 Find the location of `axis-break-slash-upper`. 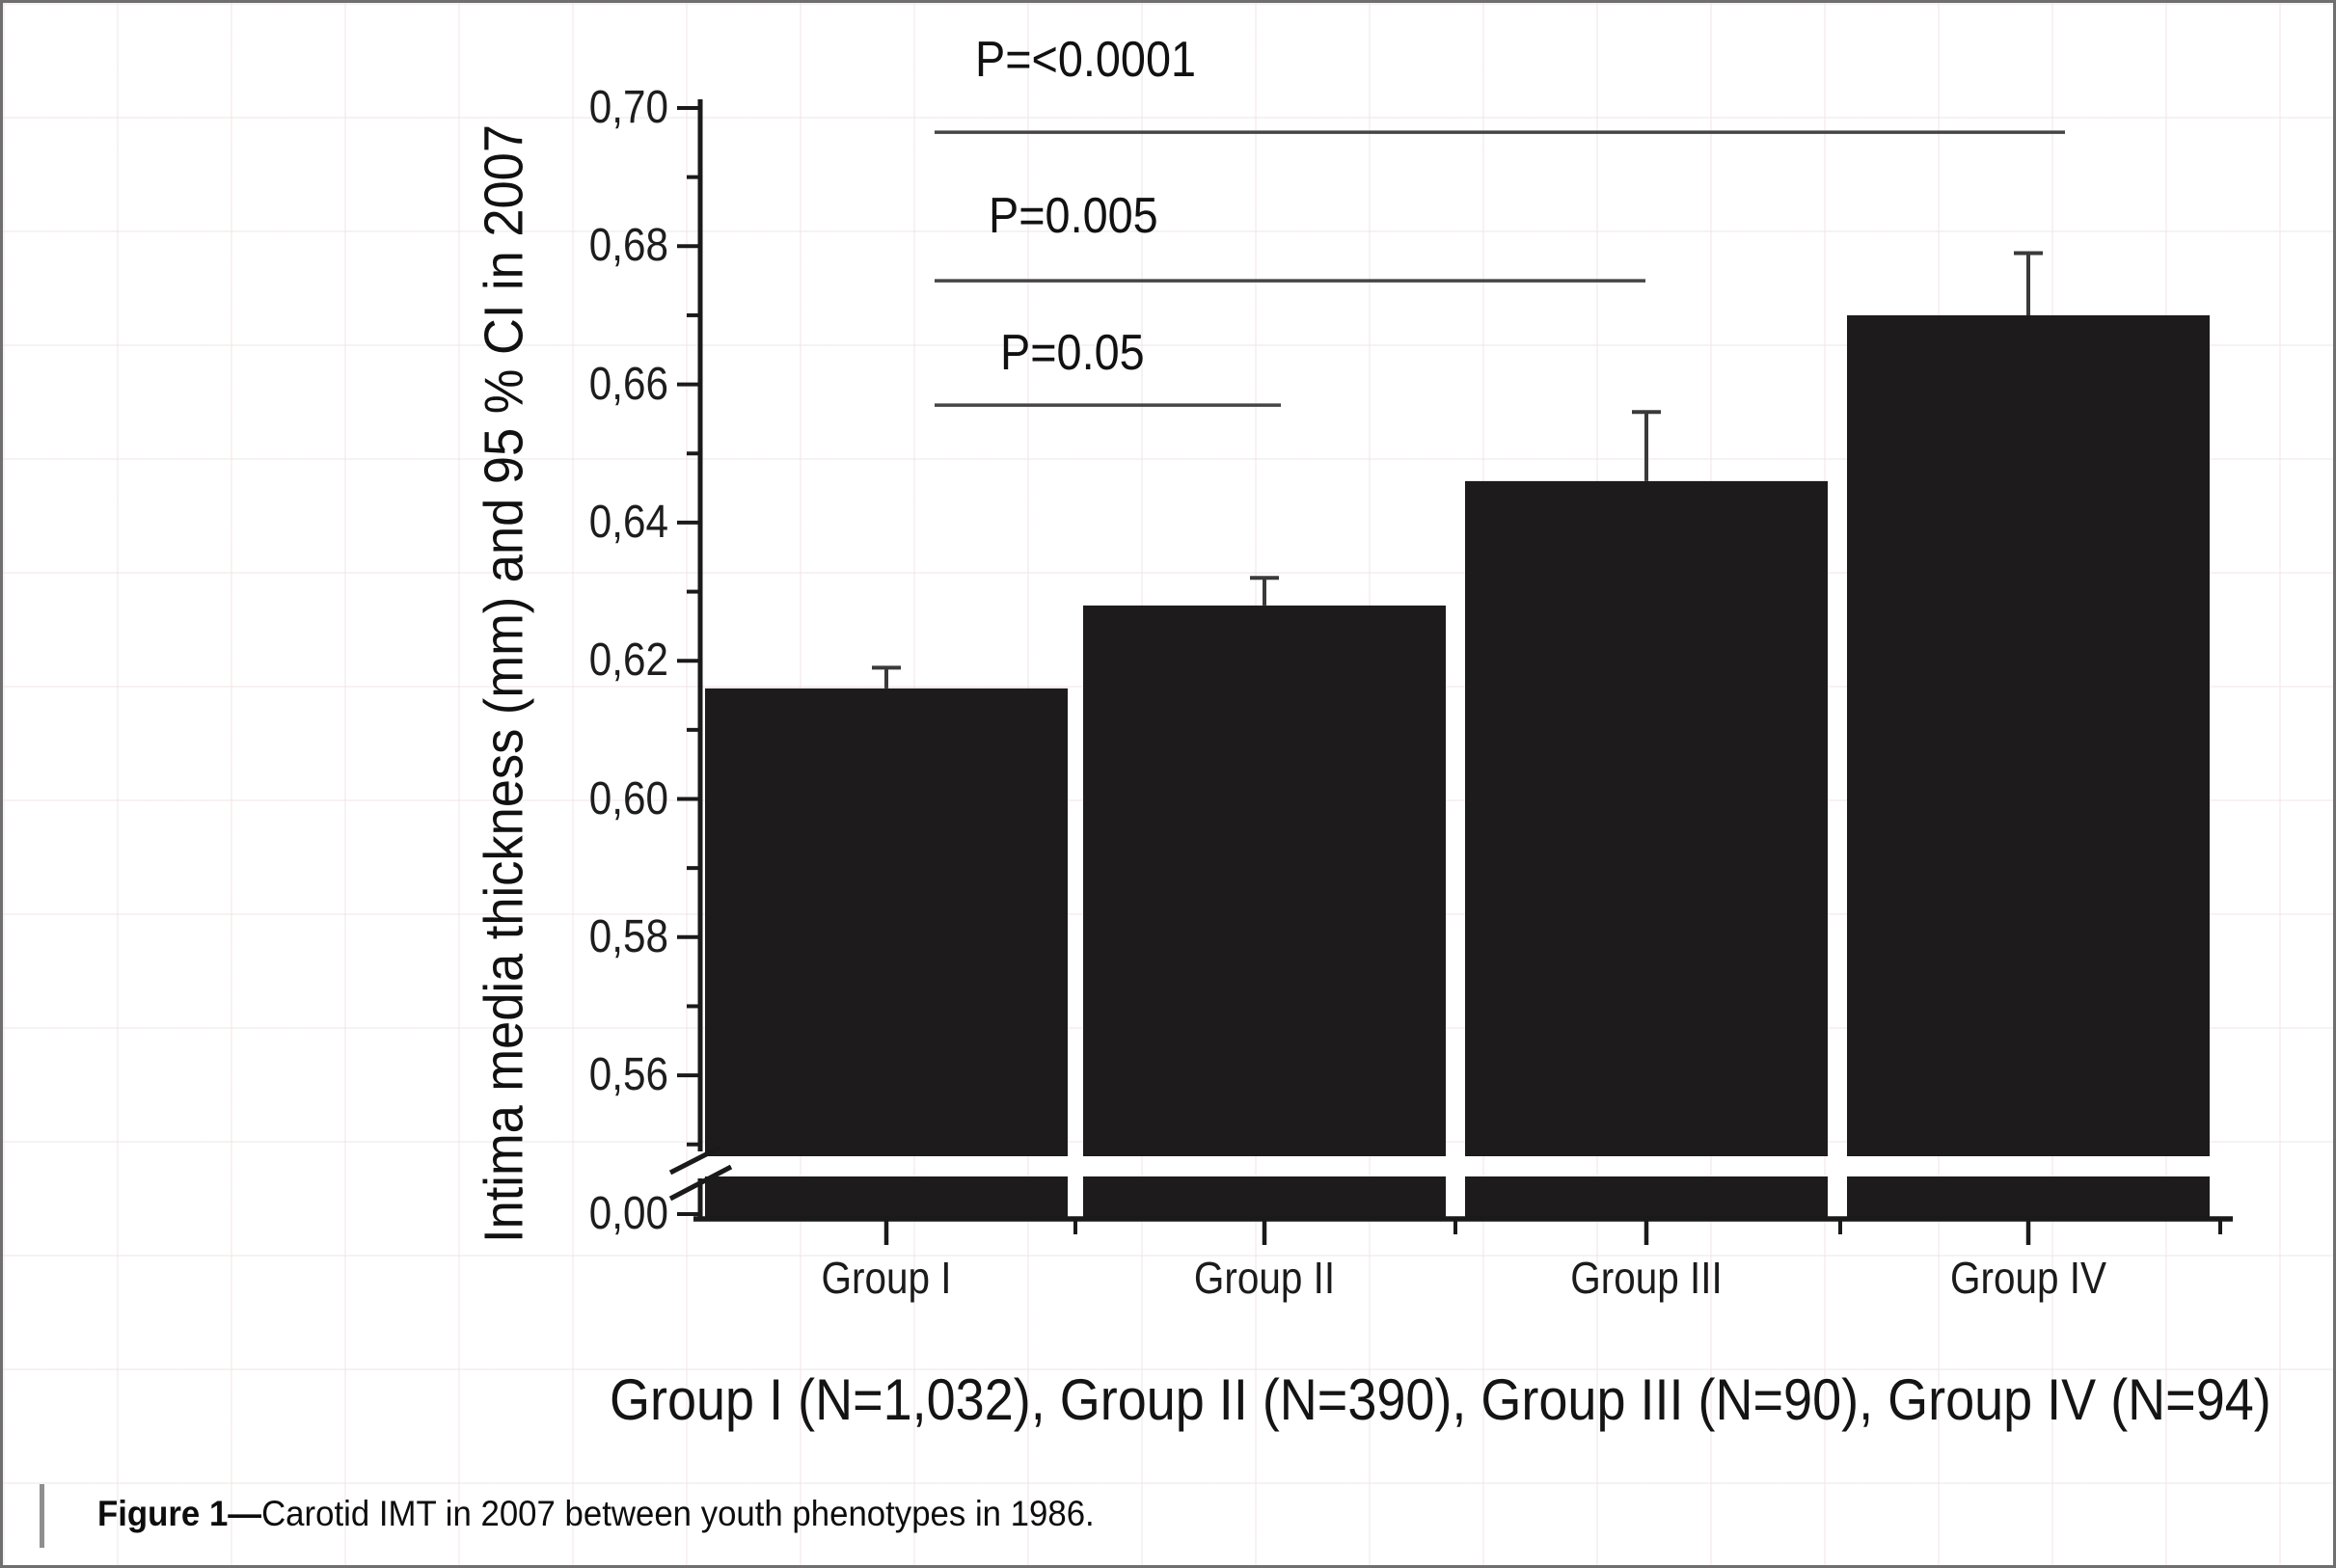

axis-break-slash-upper is located at coordinates (694, 1160).